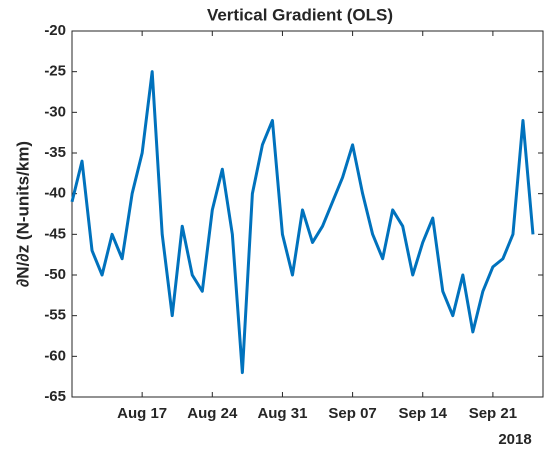  Describe the element at coordinates (55, 233) in the screenshot. I see `y-tick-label: -45` at that location.